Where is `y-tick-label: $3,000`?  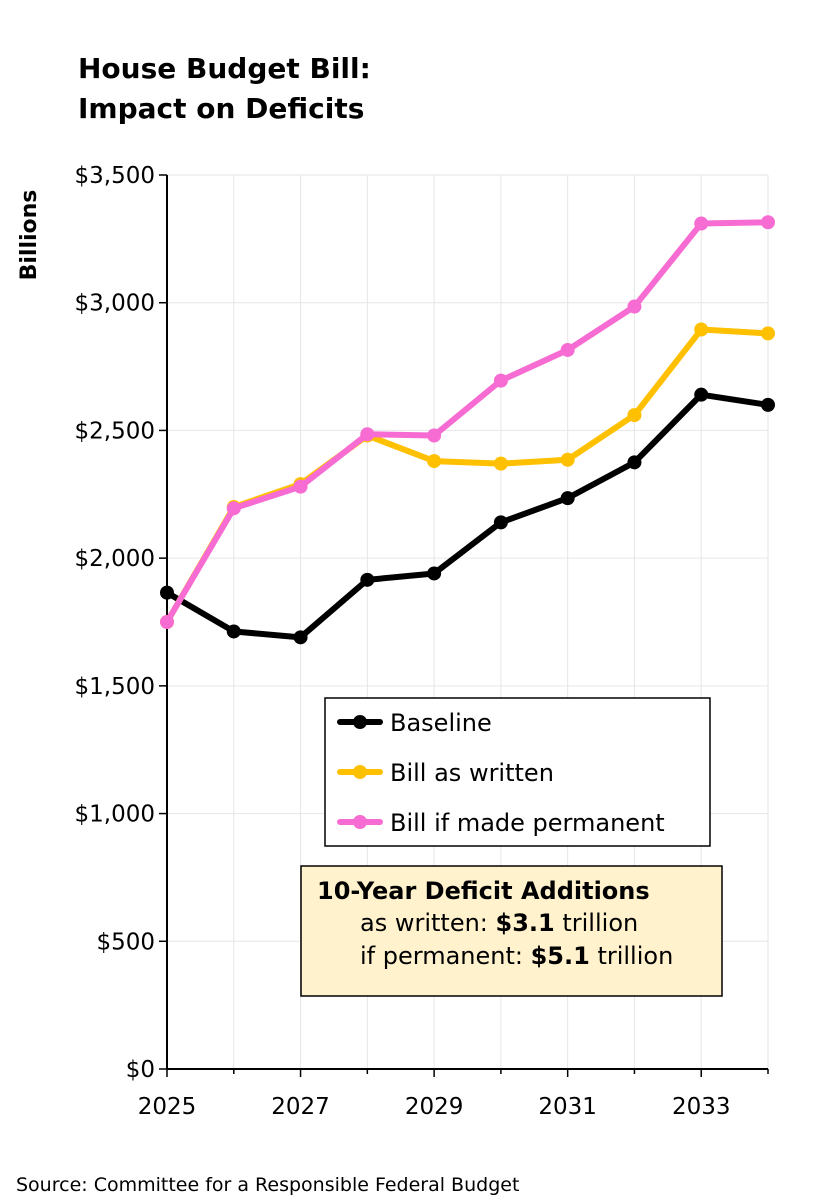
y-tick-label: $3,000 is located at coordinates (115, 304).